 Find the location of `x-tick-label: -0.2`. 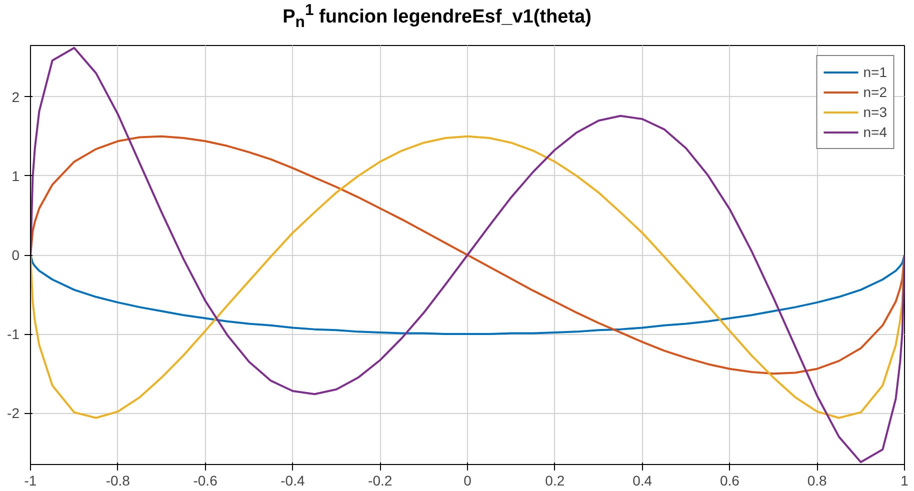

x-tick-label: -0.2 is located at coordinates (380, 480).